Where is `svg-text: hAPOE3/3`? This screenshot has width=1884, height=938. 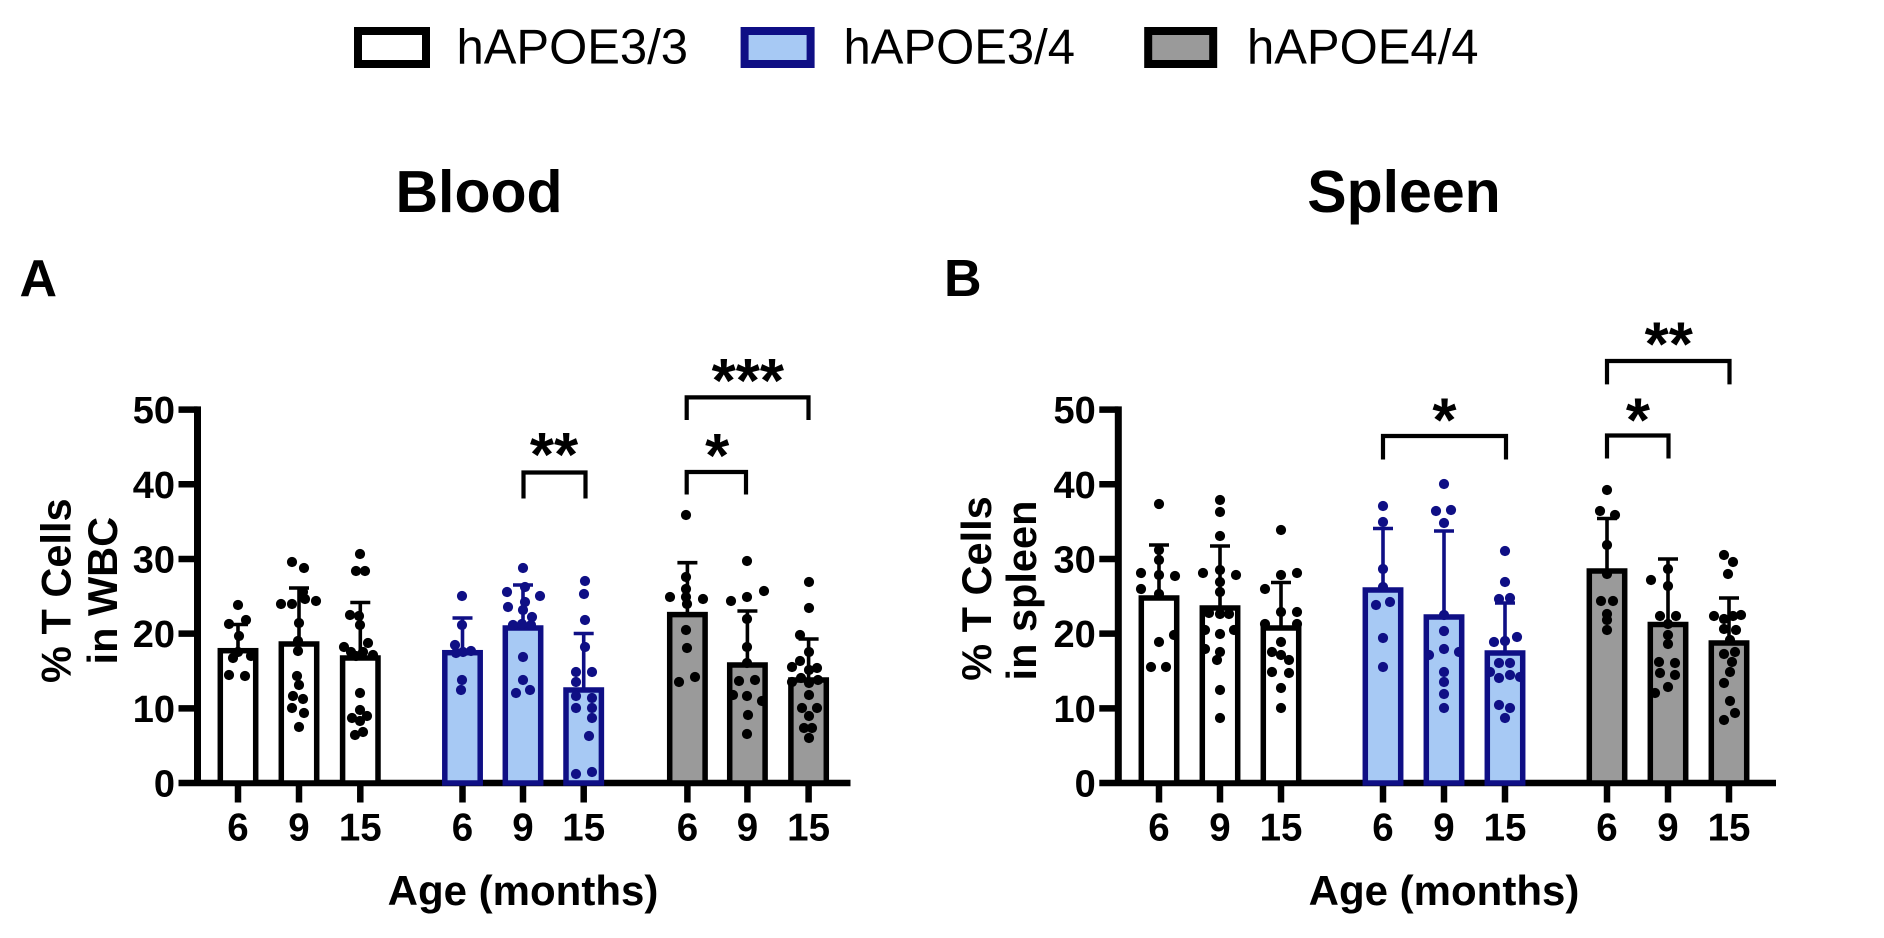
svg-text: hAPOE3/3 is located at coordinates (573, 48).